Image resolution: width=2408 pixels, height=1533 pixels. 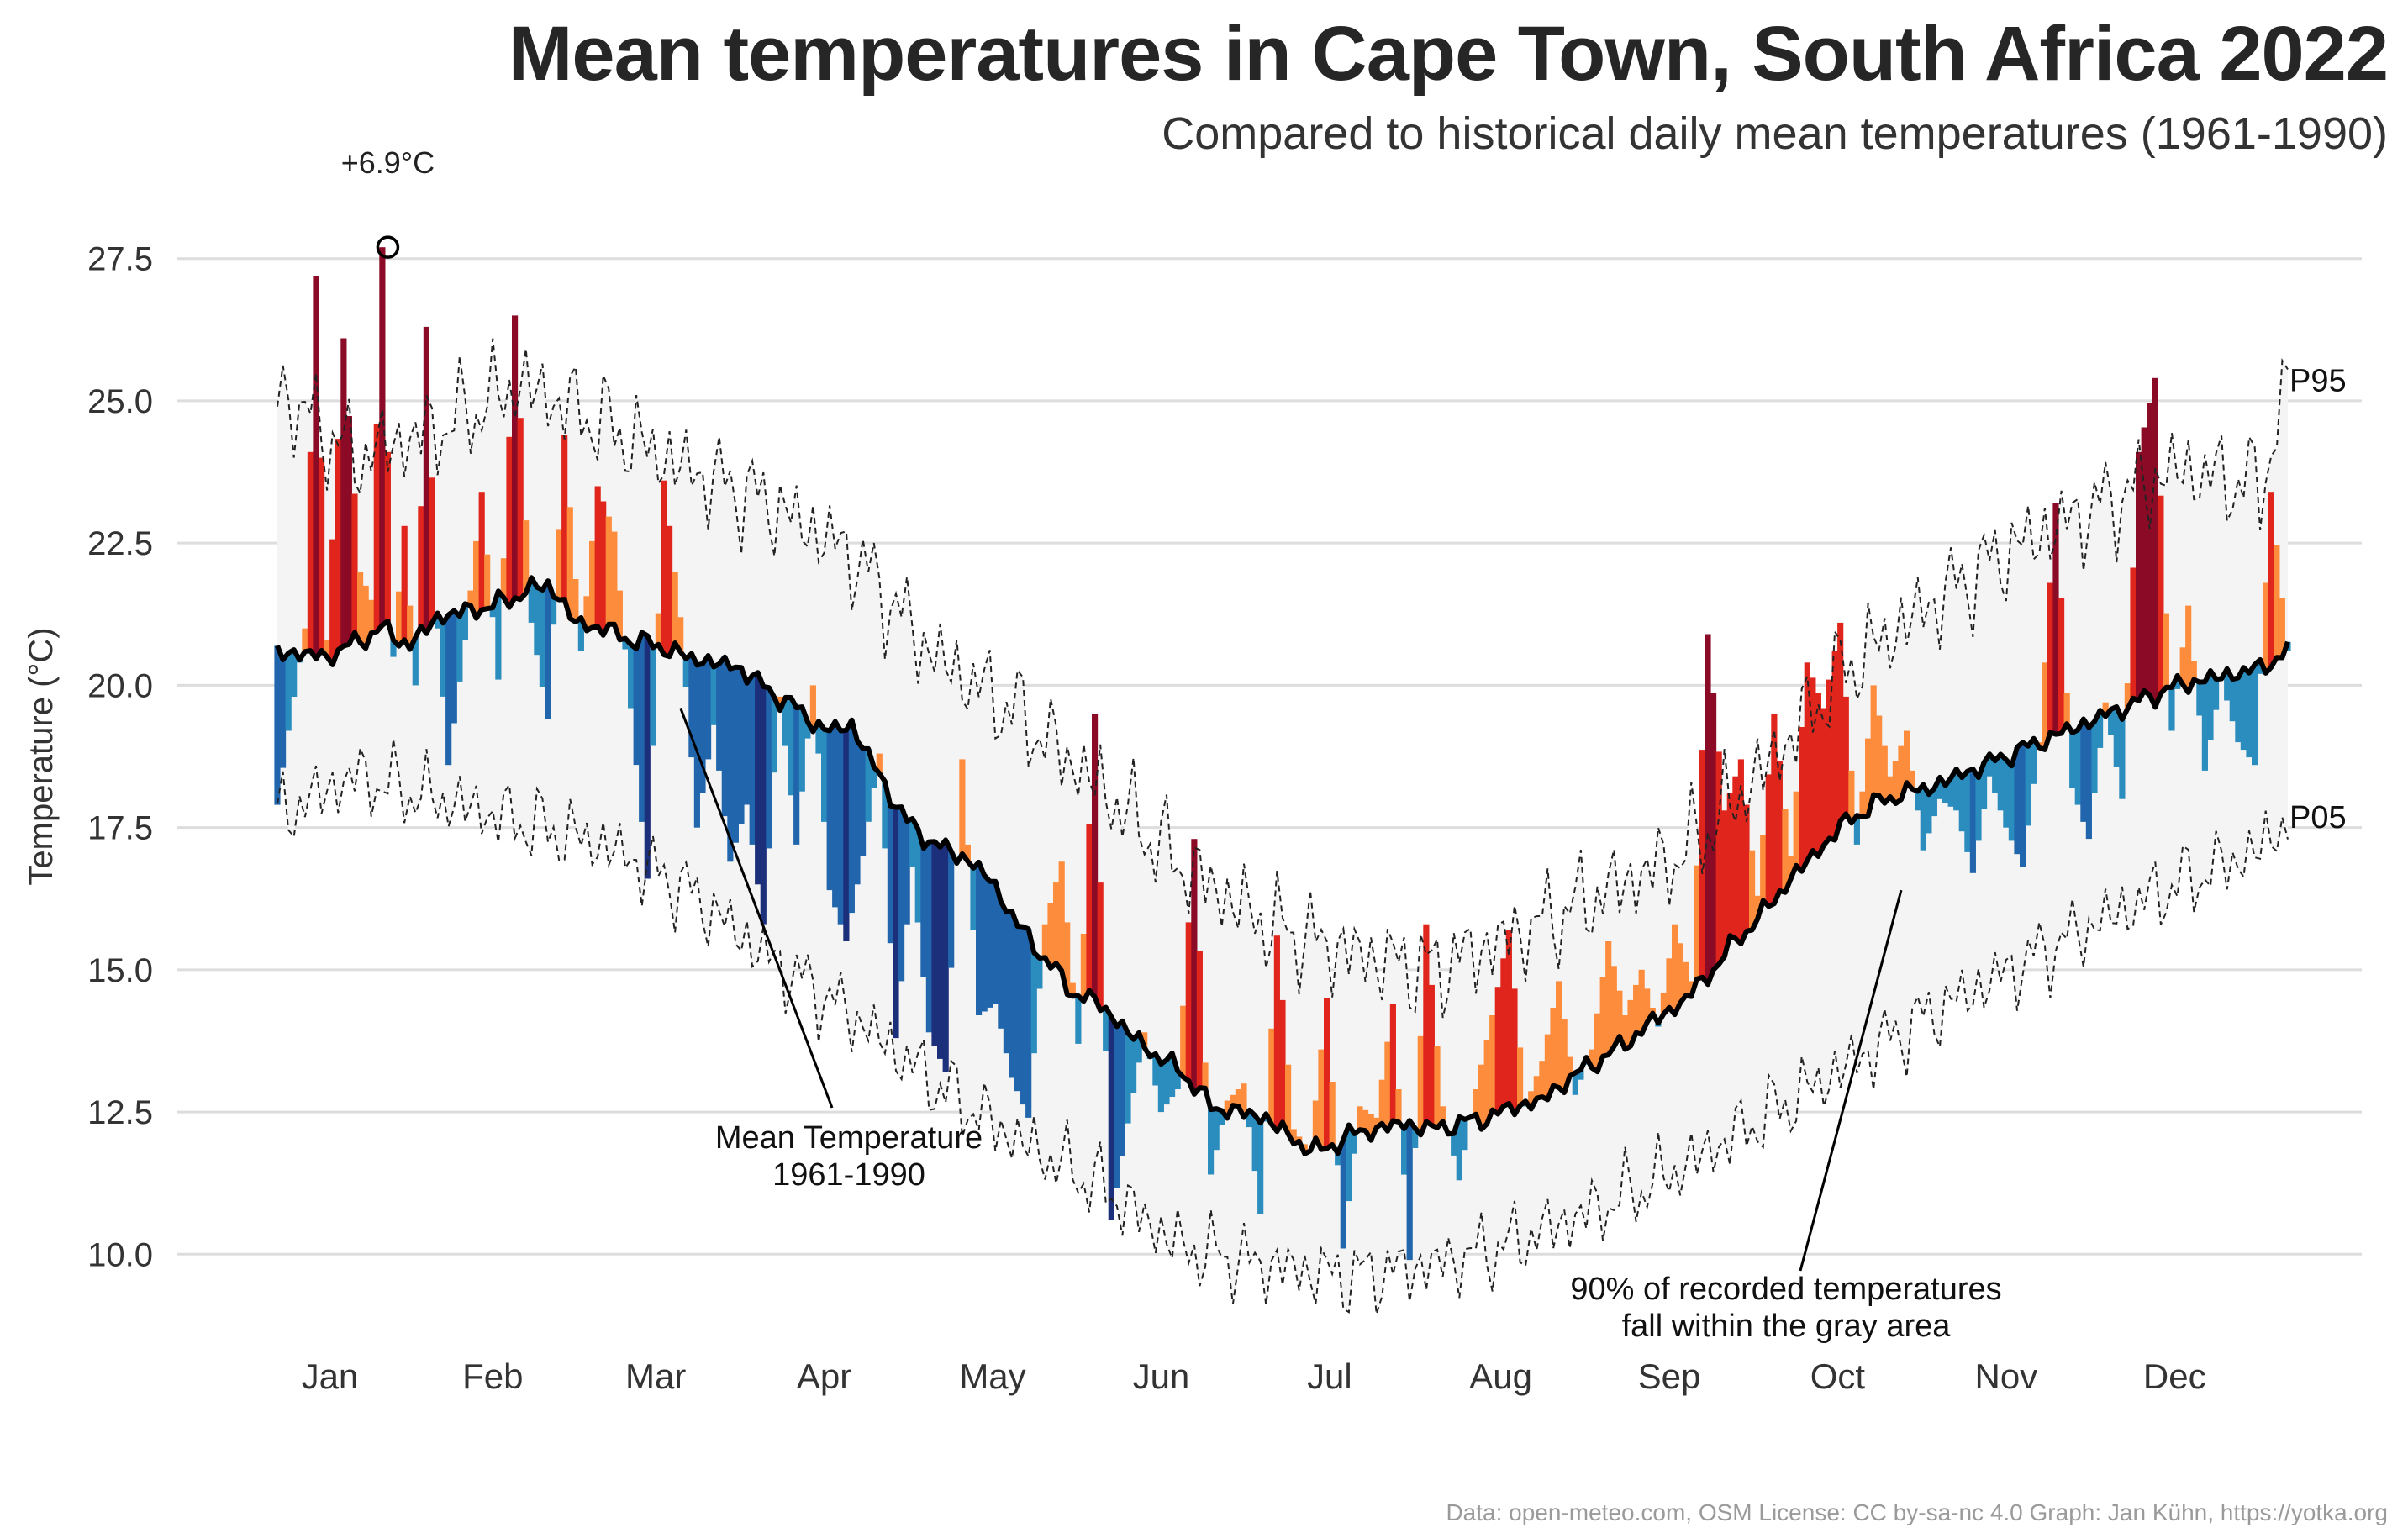 What do you see at coordinates (120, 1254) in the screenshot?
I see `y-tick-label: 10.0` at bounding box center [120, 1254].